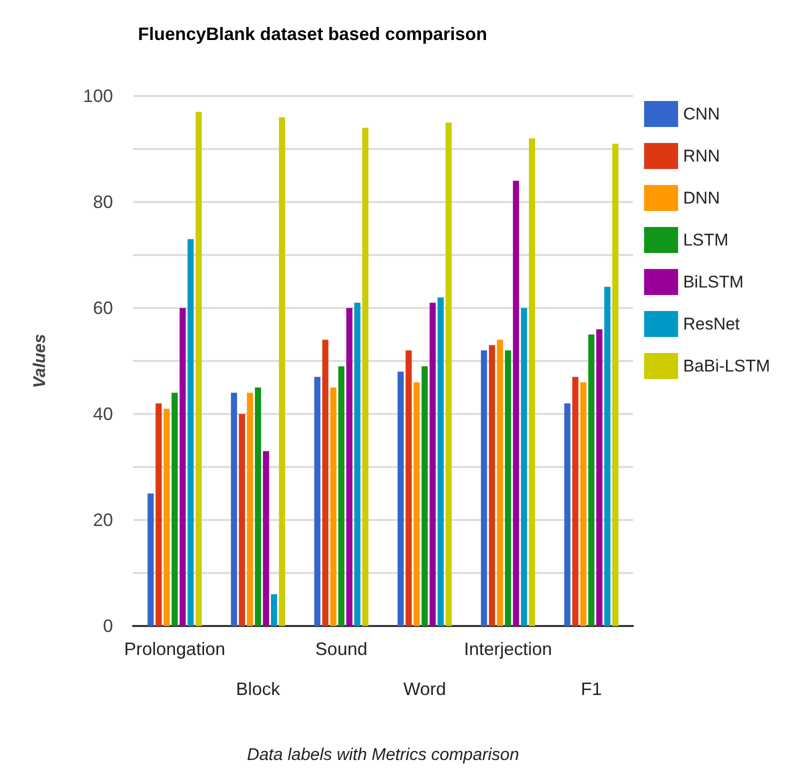  Describe the element at coordinates (726, 366) in the screenshot. I see `legend-label: BaBi-LSTM` at that location.